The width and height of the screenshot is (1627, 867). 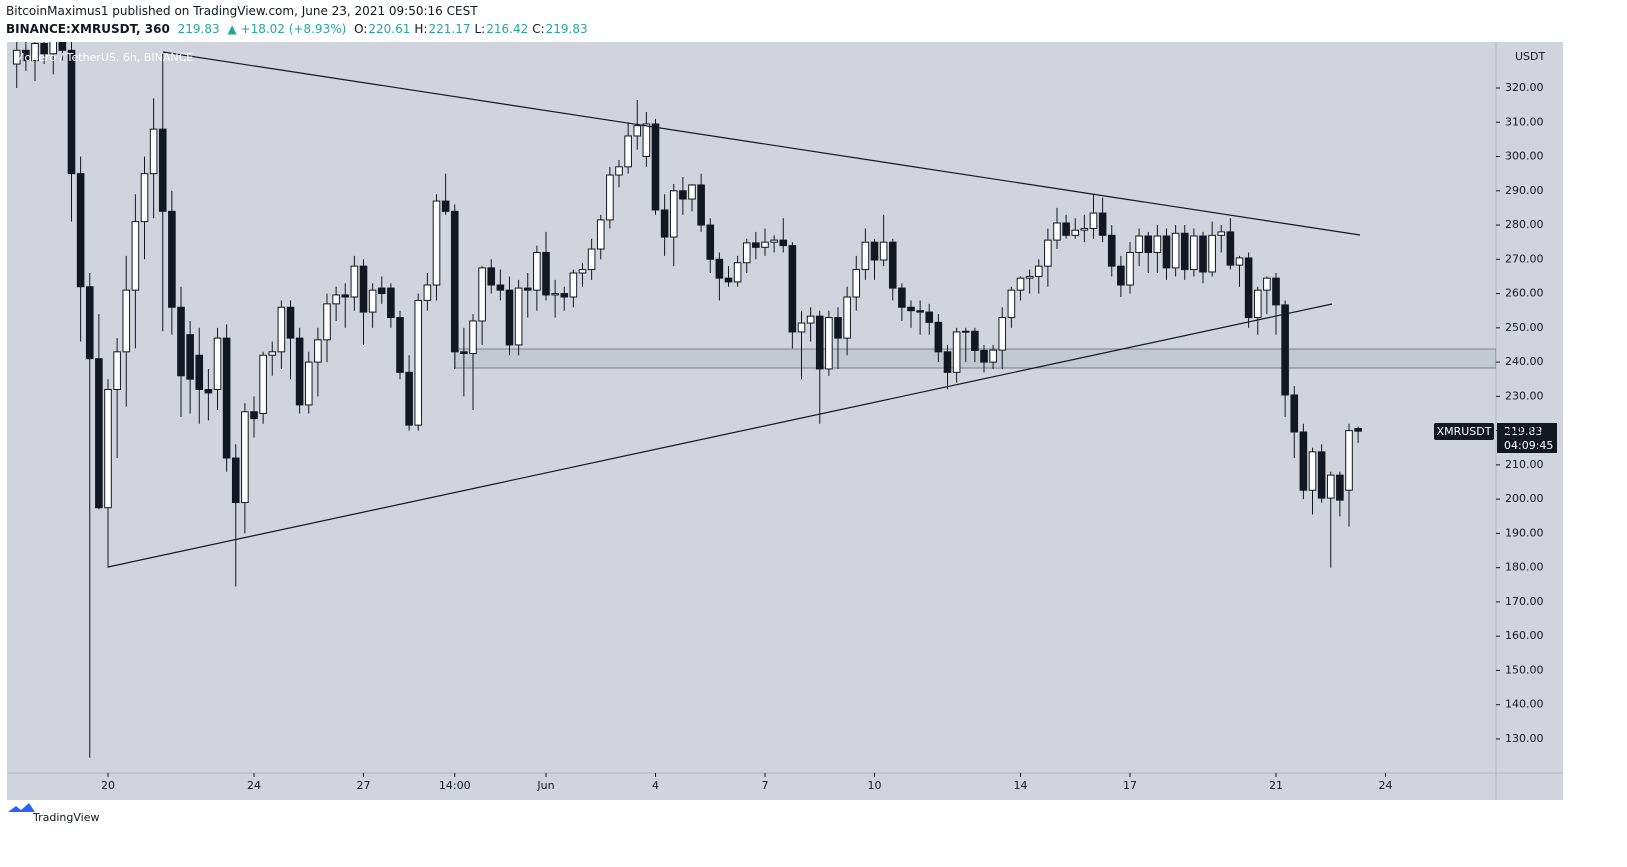 What do you see at coordinates (108, 785) in the screenshot?
I see `x-tick-label: 20` at bounding box center [108, 785].